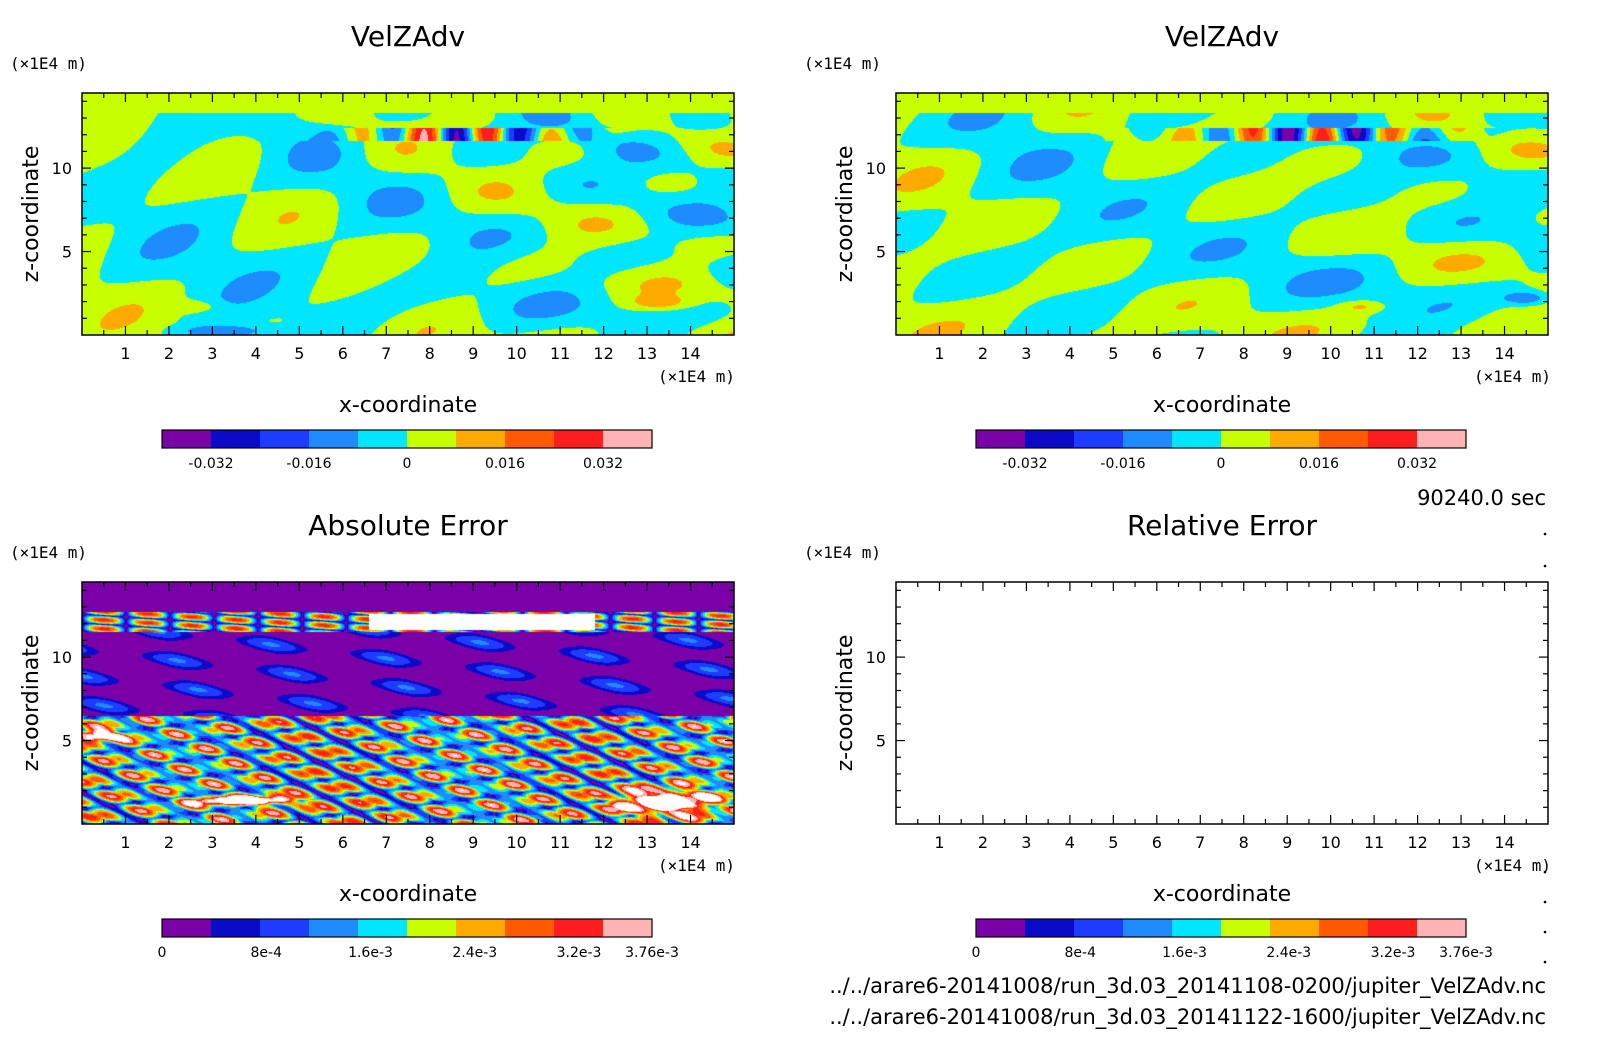 The height and width of the screenshot is (1054, 1604). Describe the element at coordinates (474, 953) in the screenshot. I see `colorbar-tick-label: 2.4e-3` at that location.